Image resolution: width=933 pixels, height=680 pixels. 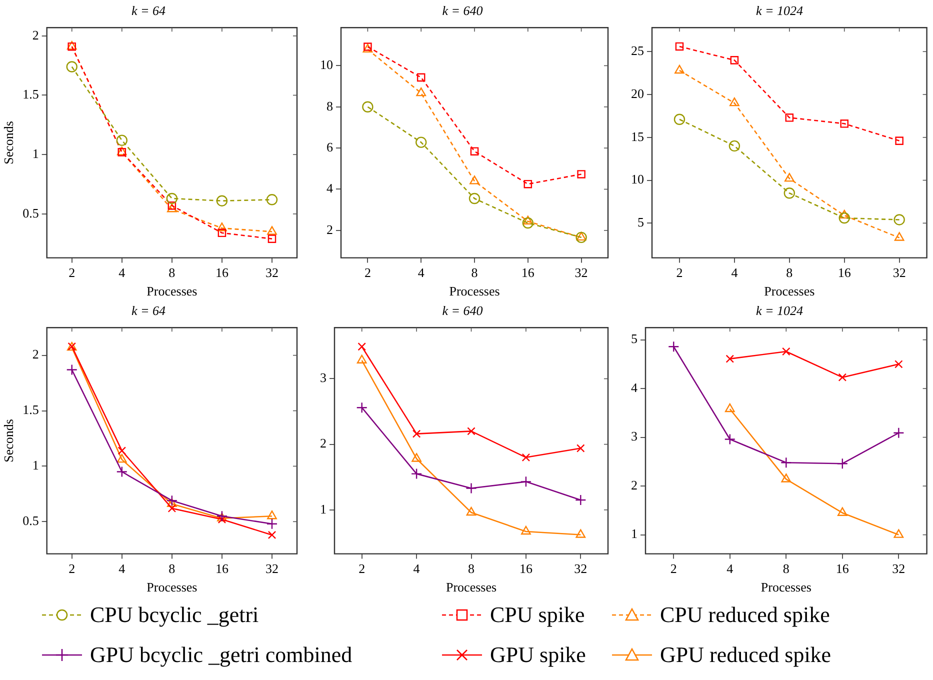 What do you see at coordinates (174, 615) in the screenshot?
I see `legend-label: CPU bcyclic _getri` at bounding box center [174, 615].